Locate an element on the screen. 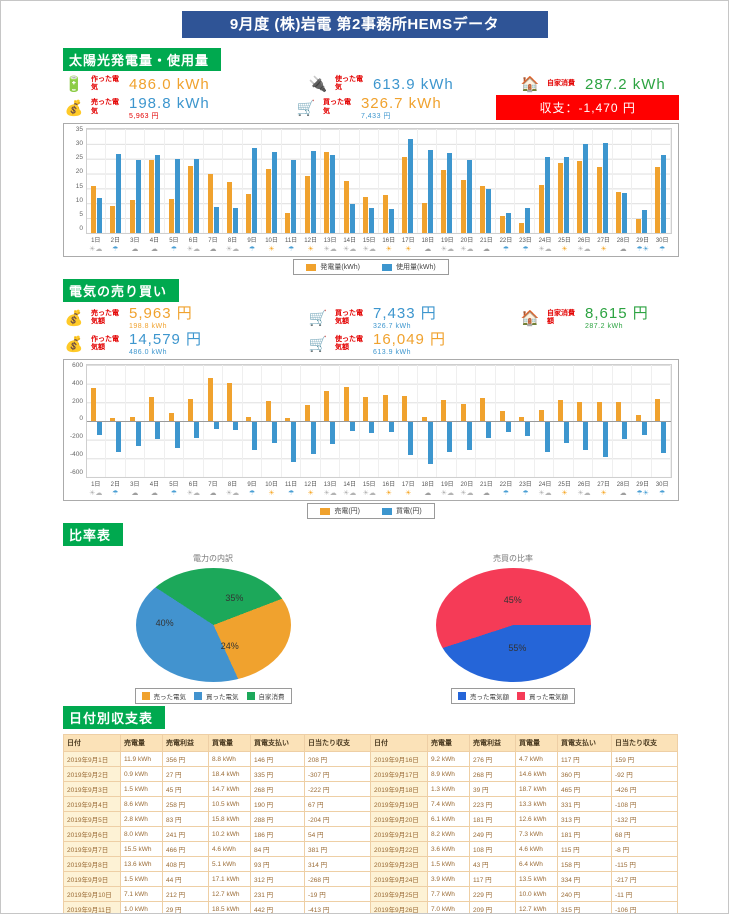 The height and width of the screenshot is (914, 729). date-cell: 2019年9月24日 is located at coordinates (399, 879).